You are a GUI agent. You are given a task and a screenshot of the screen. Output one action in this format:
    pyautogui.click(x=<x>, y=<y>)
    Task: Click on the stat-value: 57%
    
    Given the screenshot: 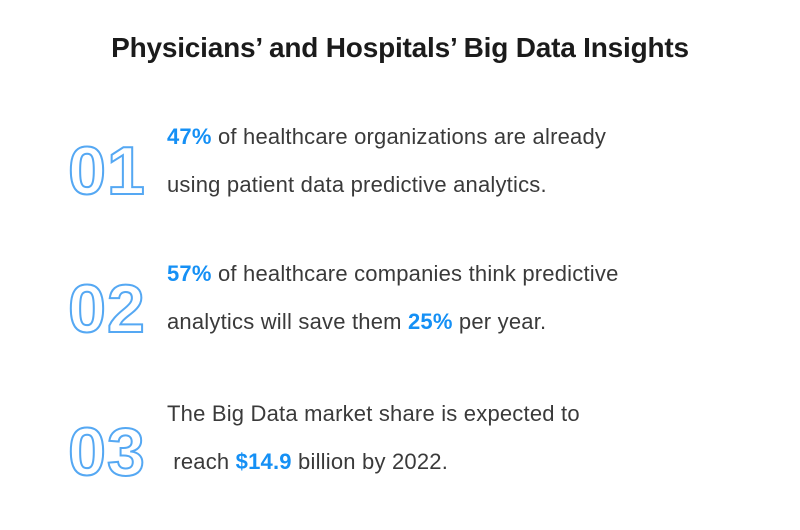 What is the action you would take?
    pyautogui.click(x=189, y=273)
    